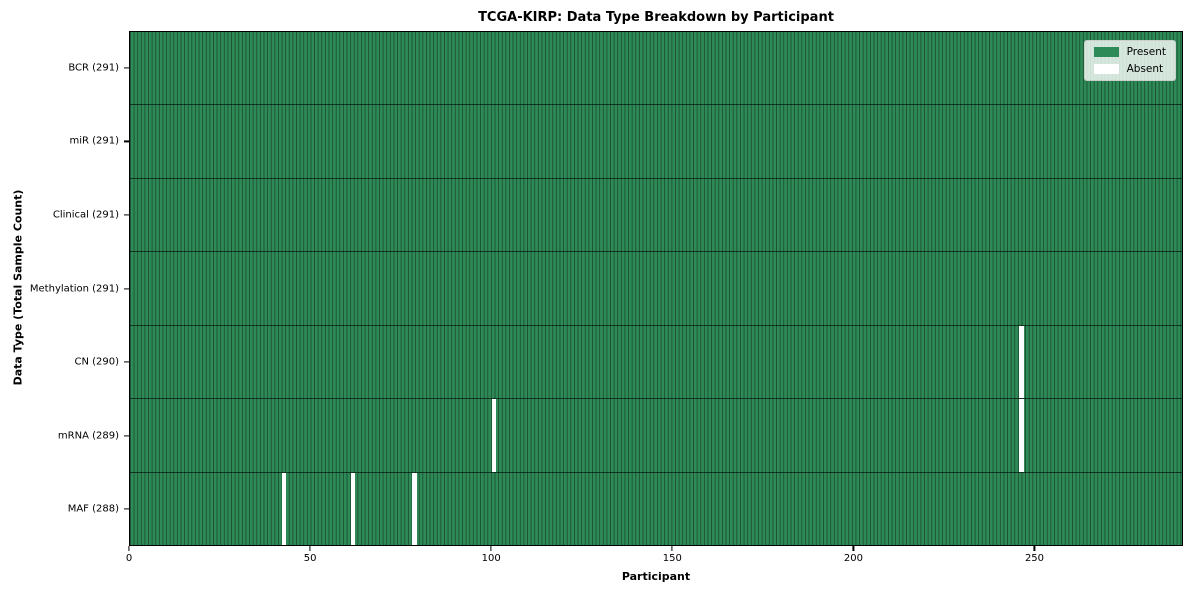  What do you see at coordinates (656, 576) in the screenshot?
I see `x-axis-label: Participant` at bounding box center [656, 576].